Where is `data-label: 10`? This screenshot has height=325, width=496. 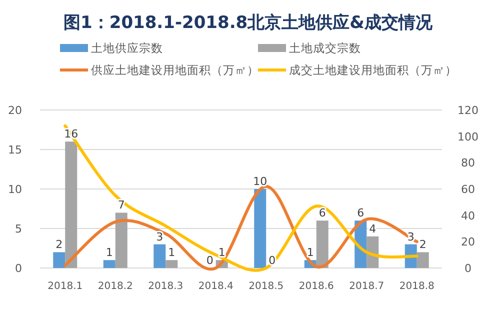 data-label: 10 is located at coordinates (260, 181).